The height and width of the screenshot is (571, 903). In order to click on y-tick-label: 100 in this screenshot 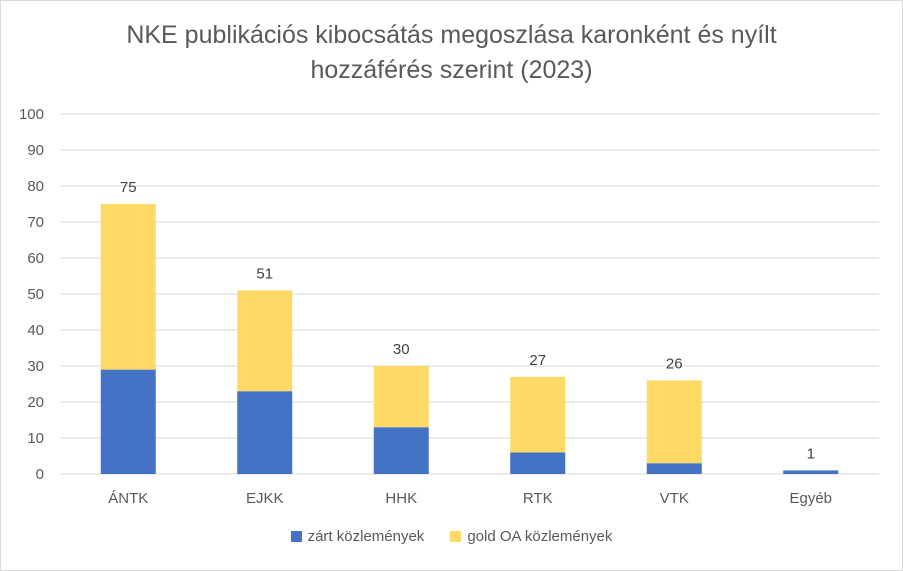, I will do `click(31, 114)`.